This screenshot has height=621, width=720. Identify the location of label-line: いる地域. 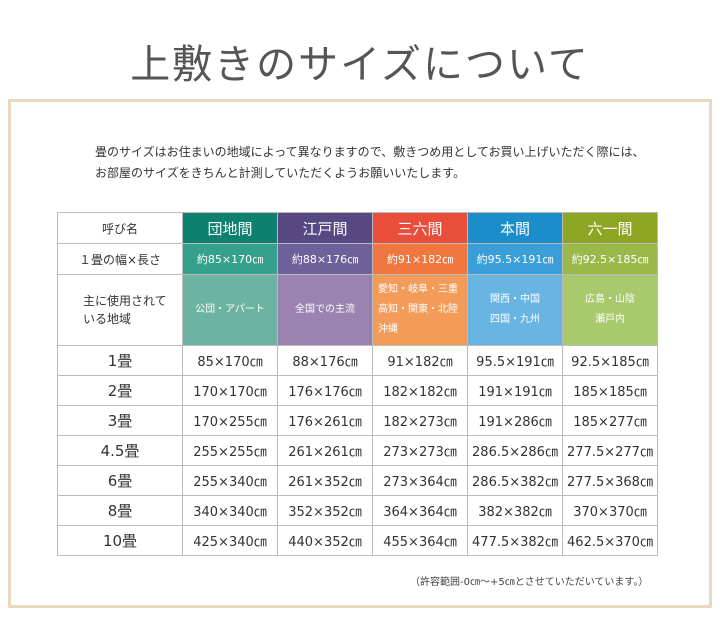
(107, 319).